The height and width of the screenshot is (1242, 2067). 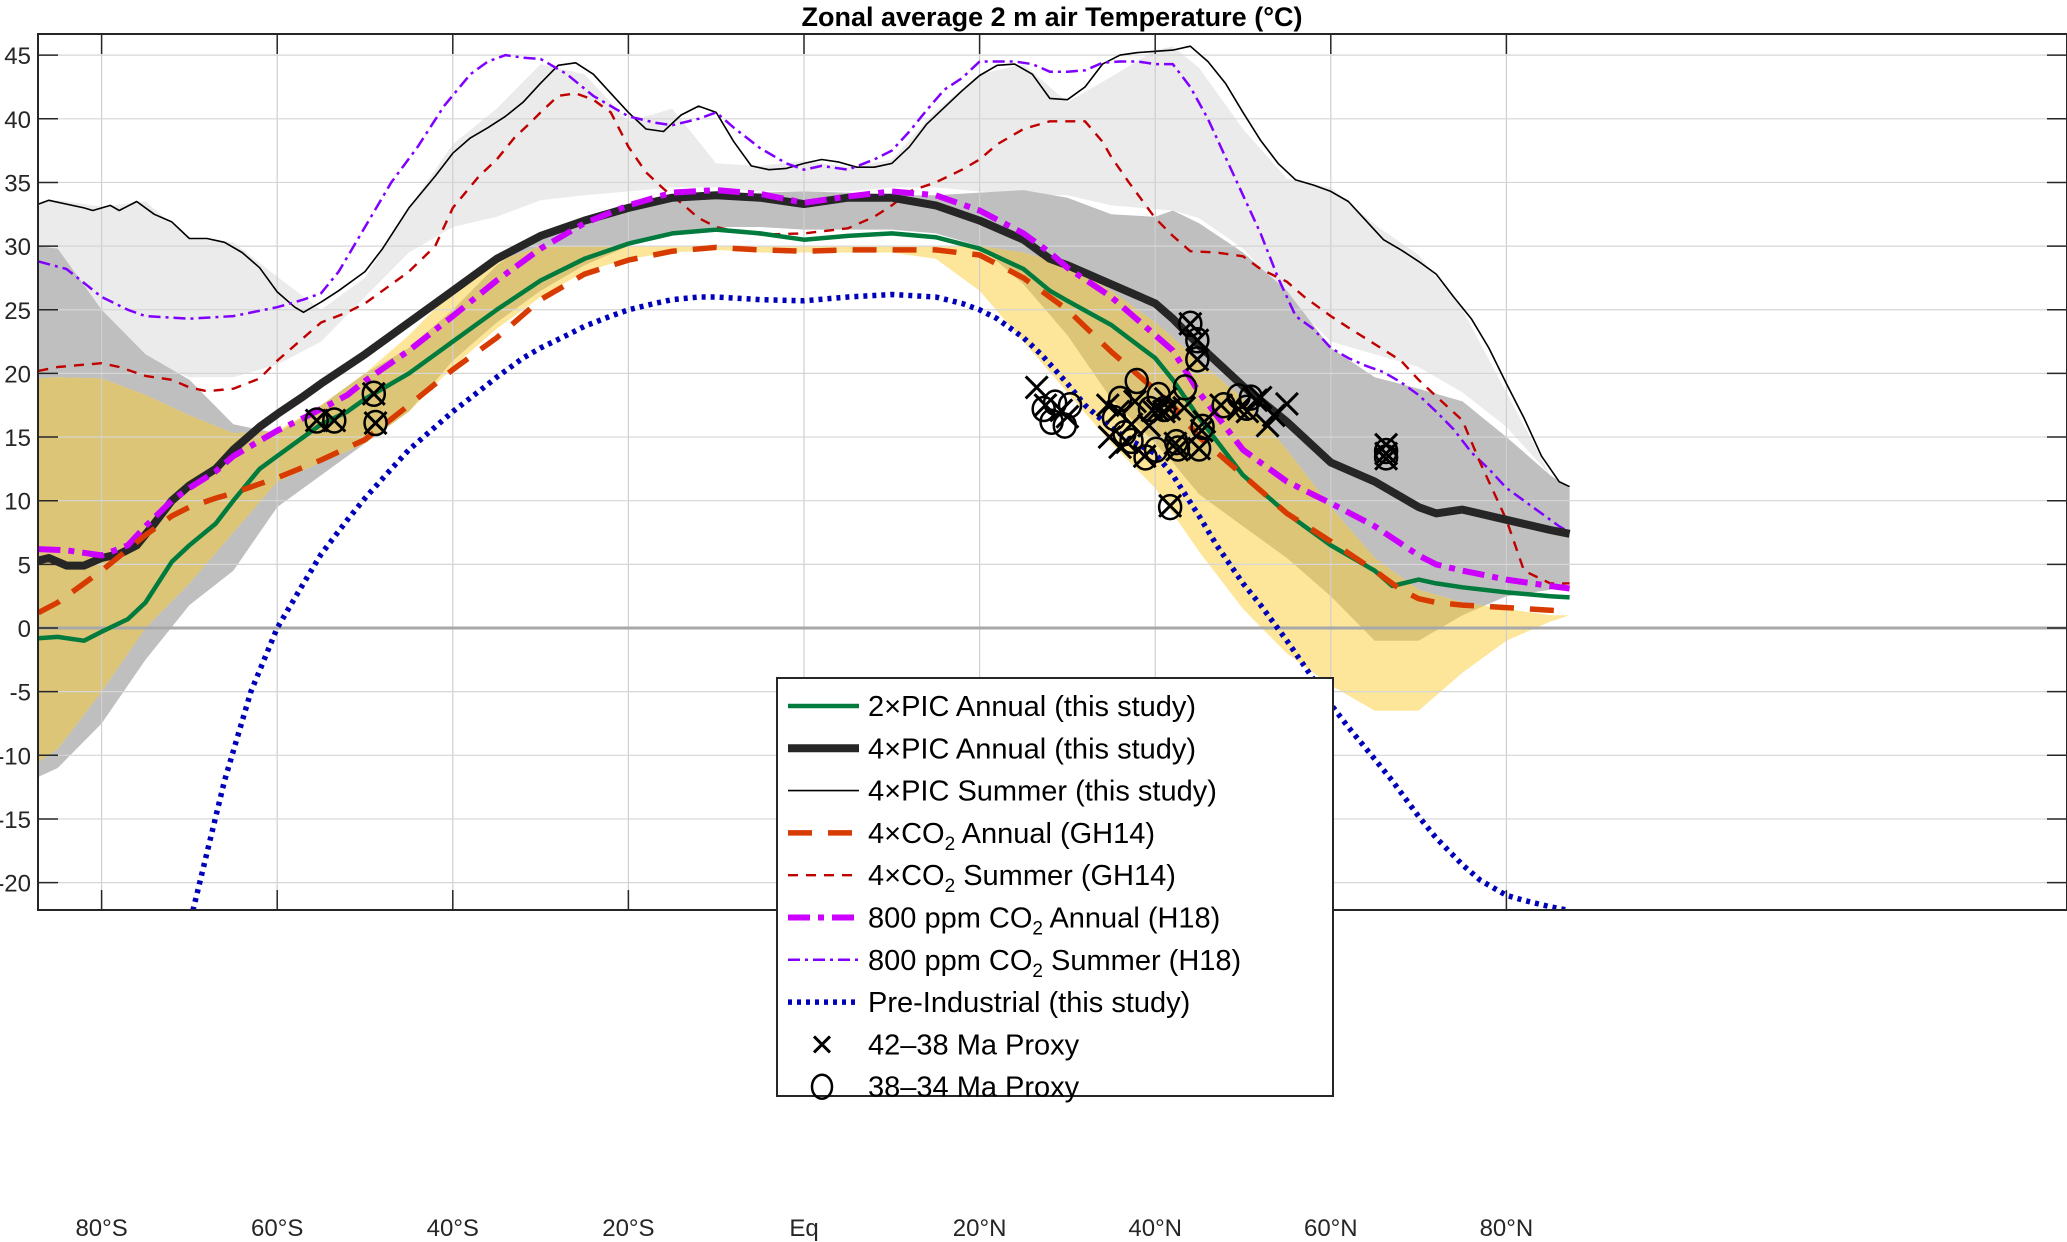 I want to click on x-tick-label: 20°N, so click(x=980, y=1228).